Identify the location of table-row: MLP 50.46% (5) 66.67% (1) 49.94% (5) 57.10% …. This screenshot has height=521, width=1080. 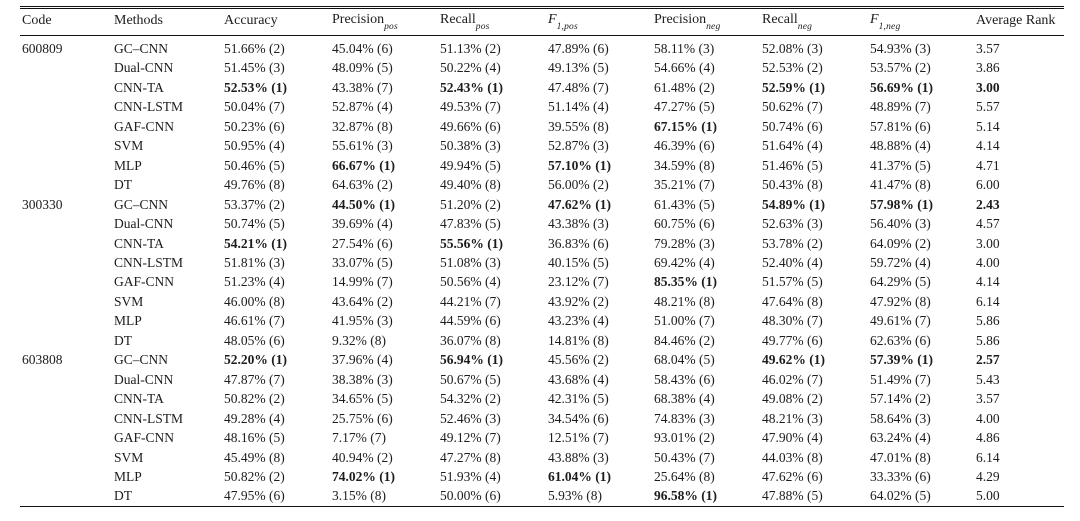
(542, 165).